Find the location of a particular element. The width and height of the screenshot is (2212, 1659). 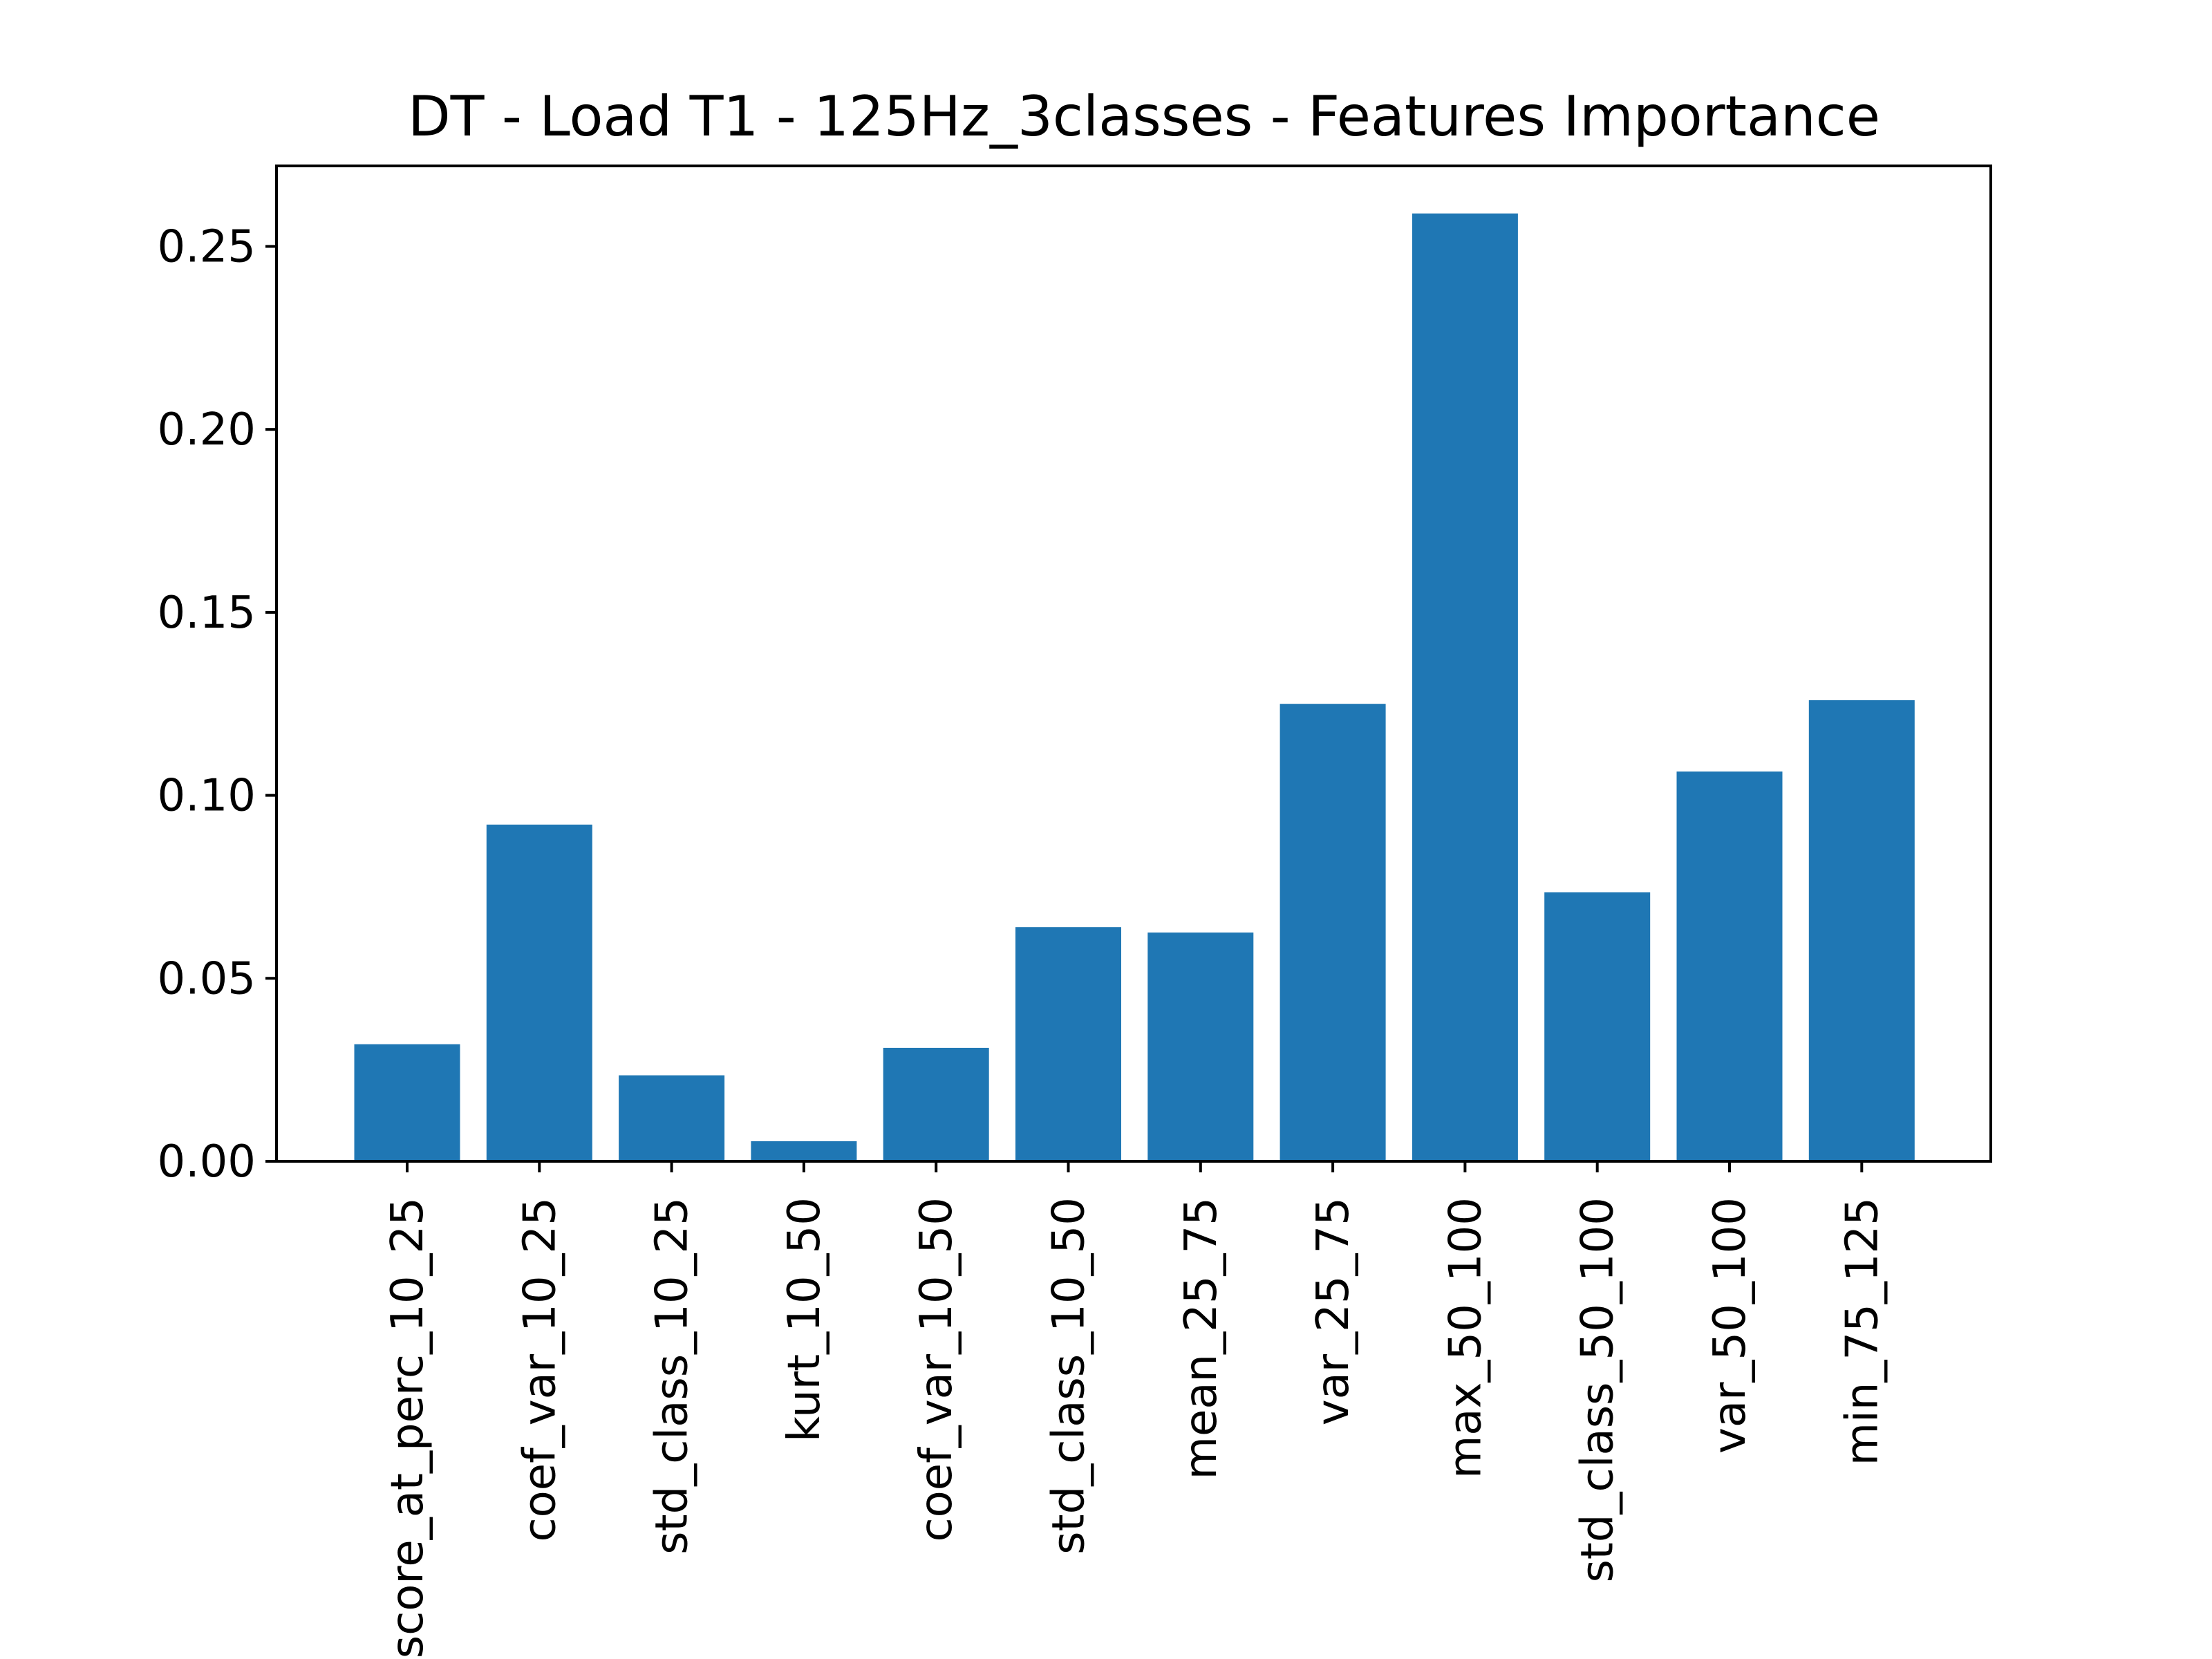

y-tick-label: 0.05 is located at coordinates (207, 978).